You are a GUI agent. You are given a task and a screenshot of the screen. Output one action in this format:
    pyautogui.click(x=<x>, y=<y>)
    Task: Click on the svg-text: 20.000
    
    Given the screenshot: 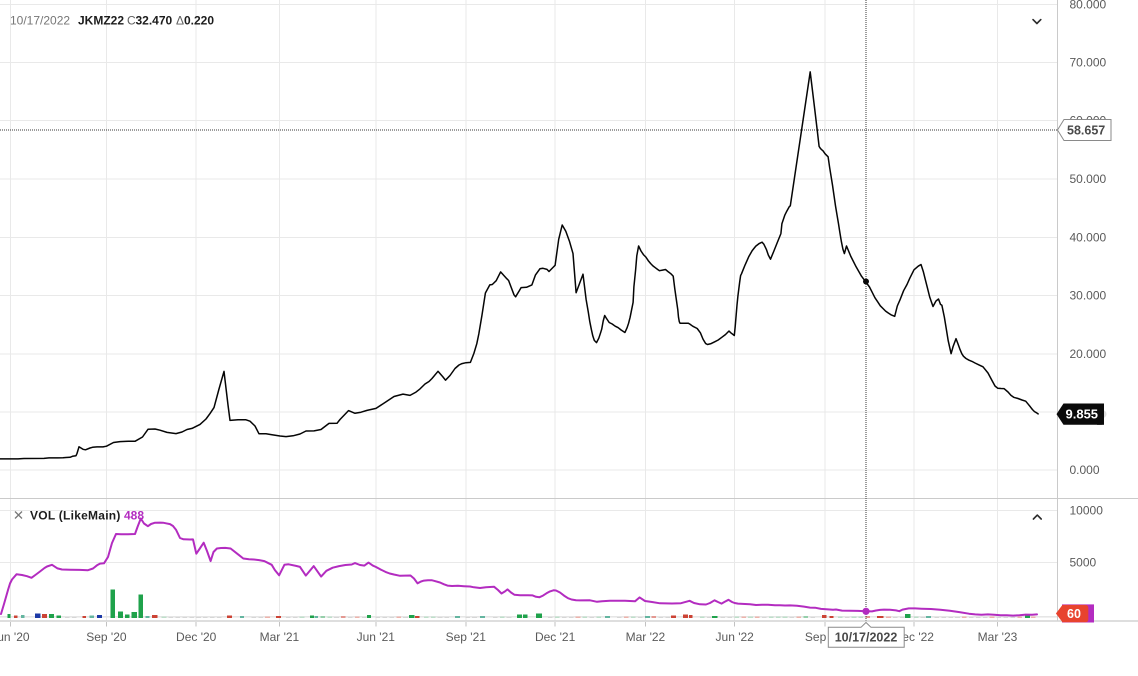 What is the action you would take?
    pyautogui.click(x=1088, y=354)
    